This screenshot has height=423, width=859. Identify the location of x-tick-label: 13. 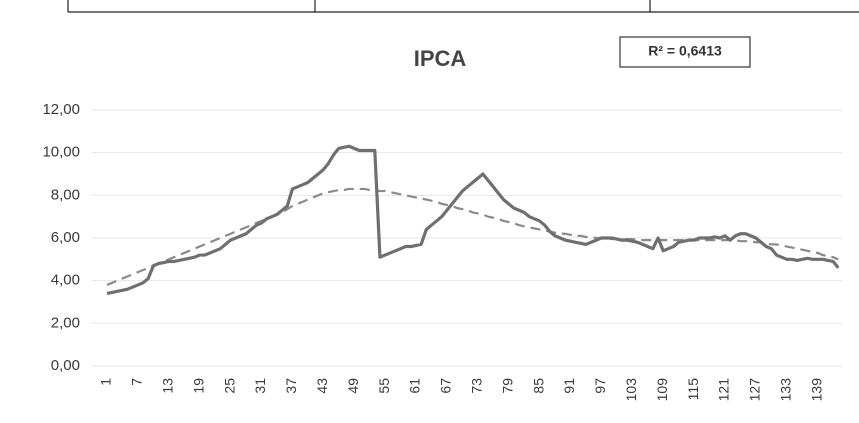
(168, 386).